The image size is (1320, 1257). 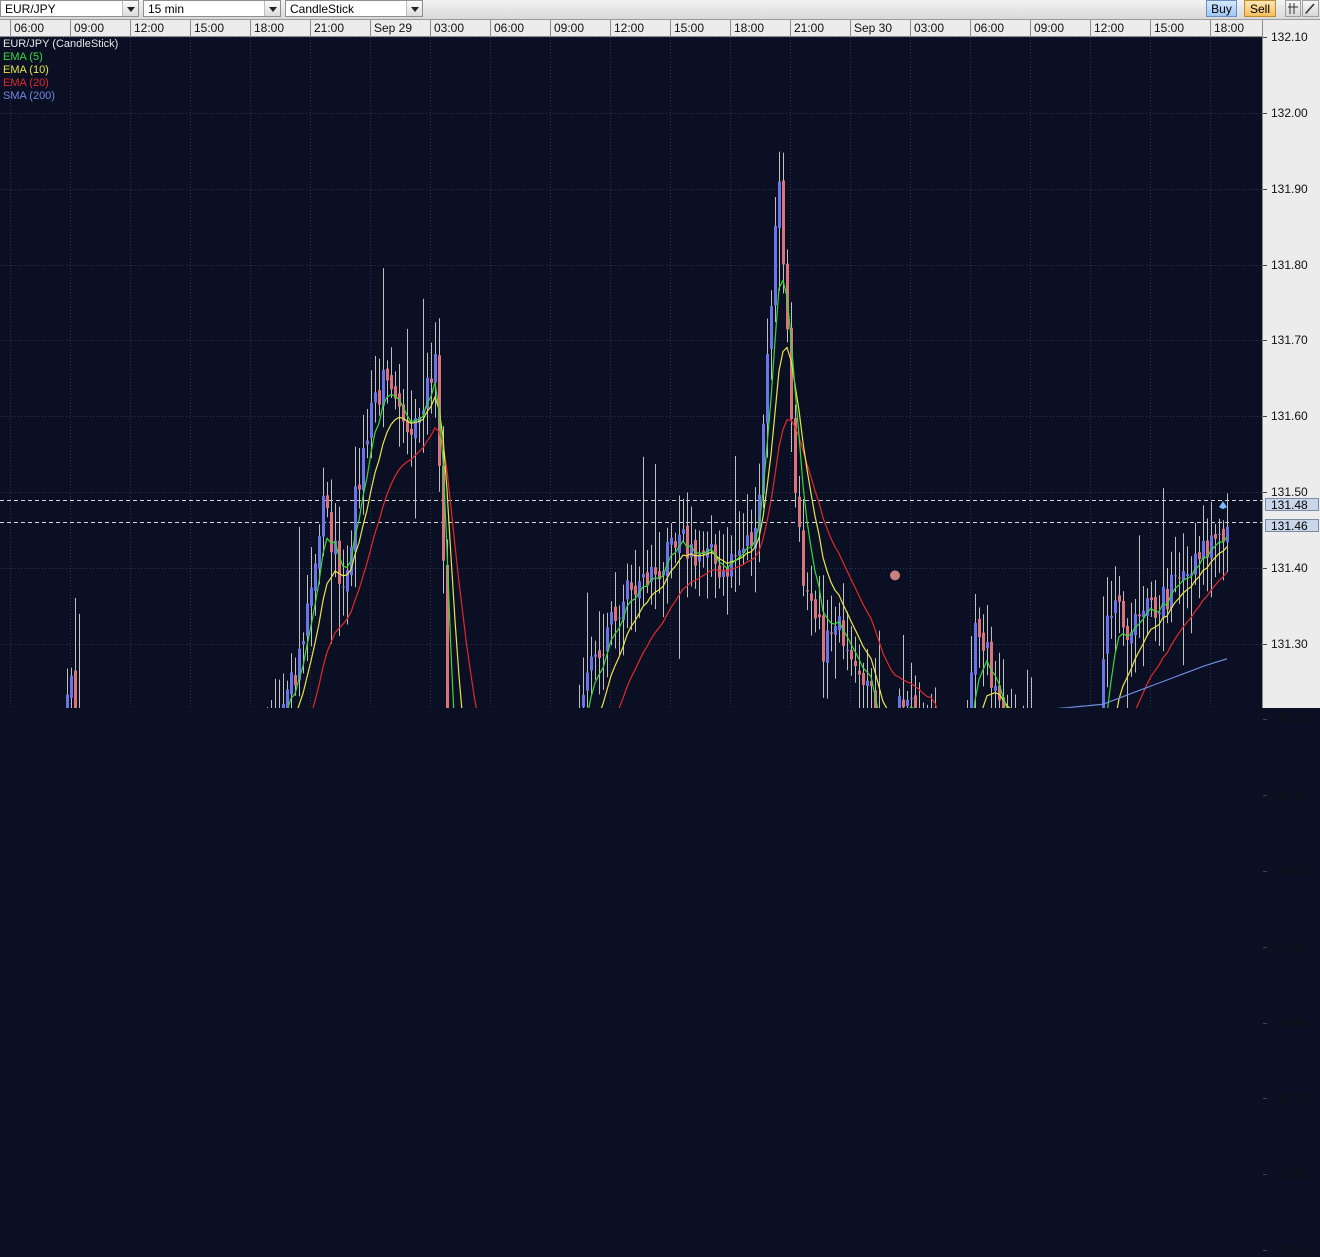 I want to click on chart-type-select: CandleStick, so click(x=354, y=8).